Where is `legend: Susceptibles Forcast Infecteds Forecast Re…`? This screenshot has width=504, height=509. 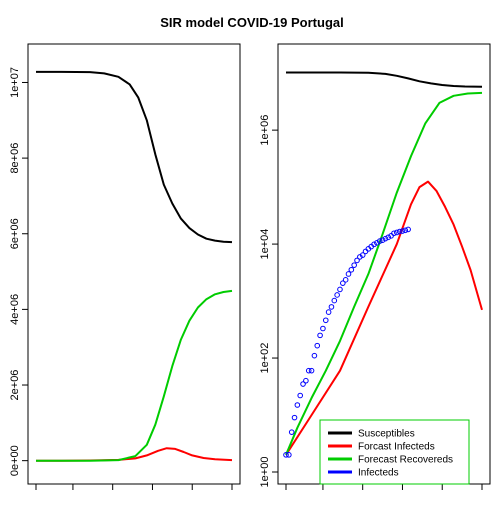
legend: Susceptibles Forcast Infecteds Forecast Re… is located at coordinates (394, 452).